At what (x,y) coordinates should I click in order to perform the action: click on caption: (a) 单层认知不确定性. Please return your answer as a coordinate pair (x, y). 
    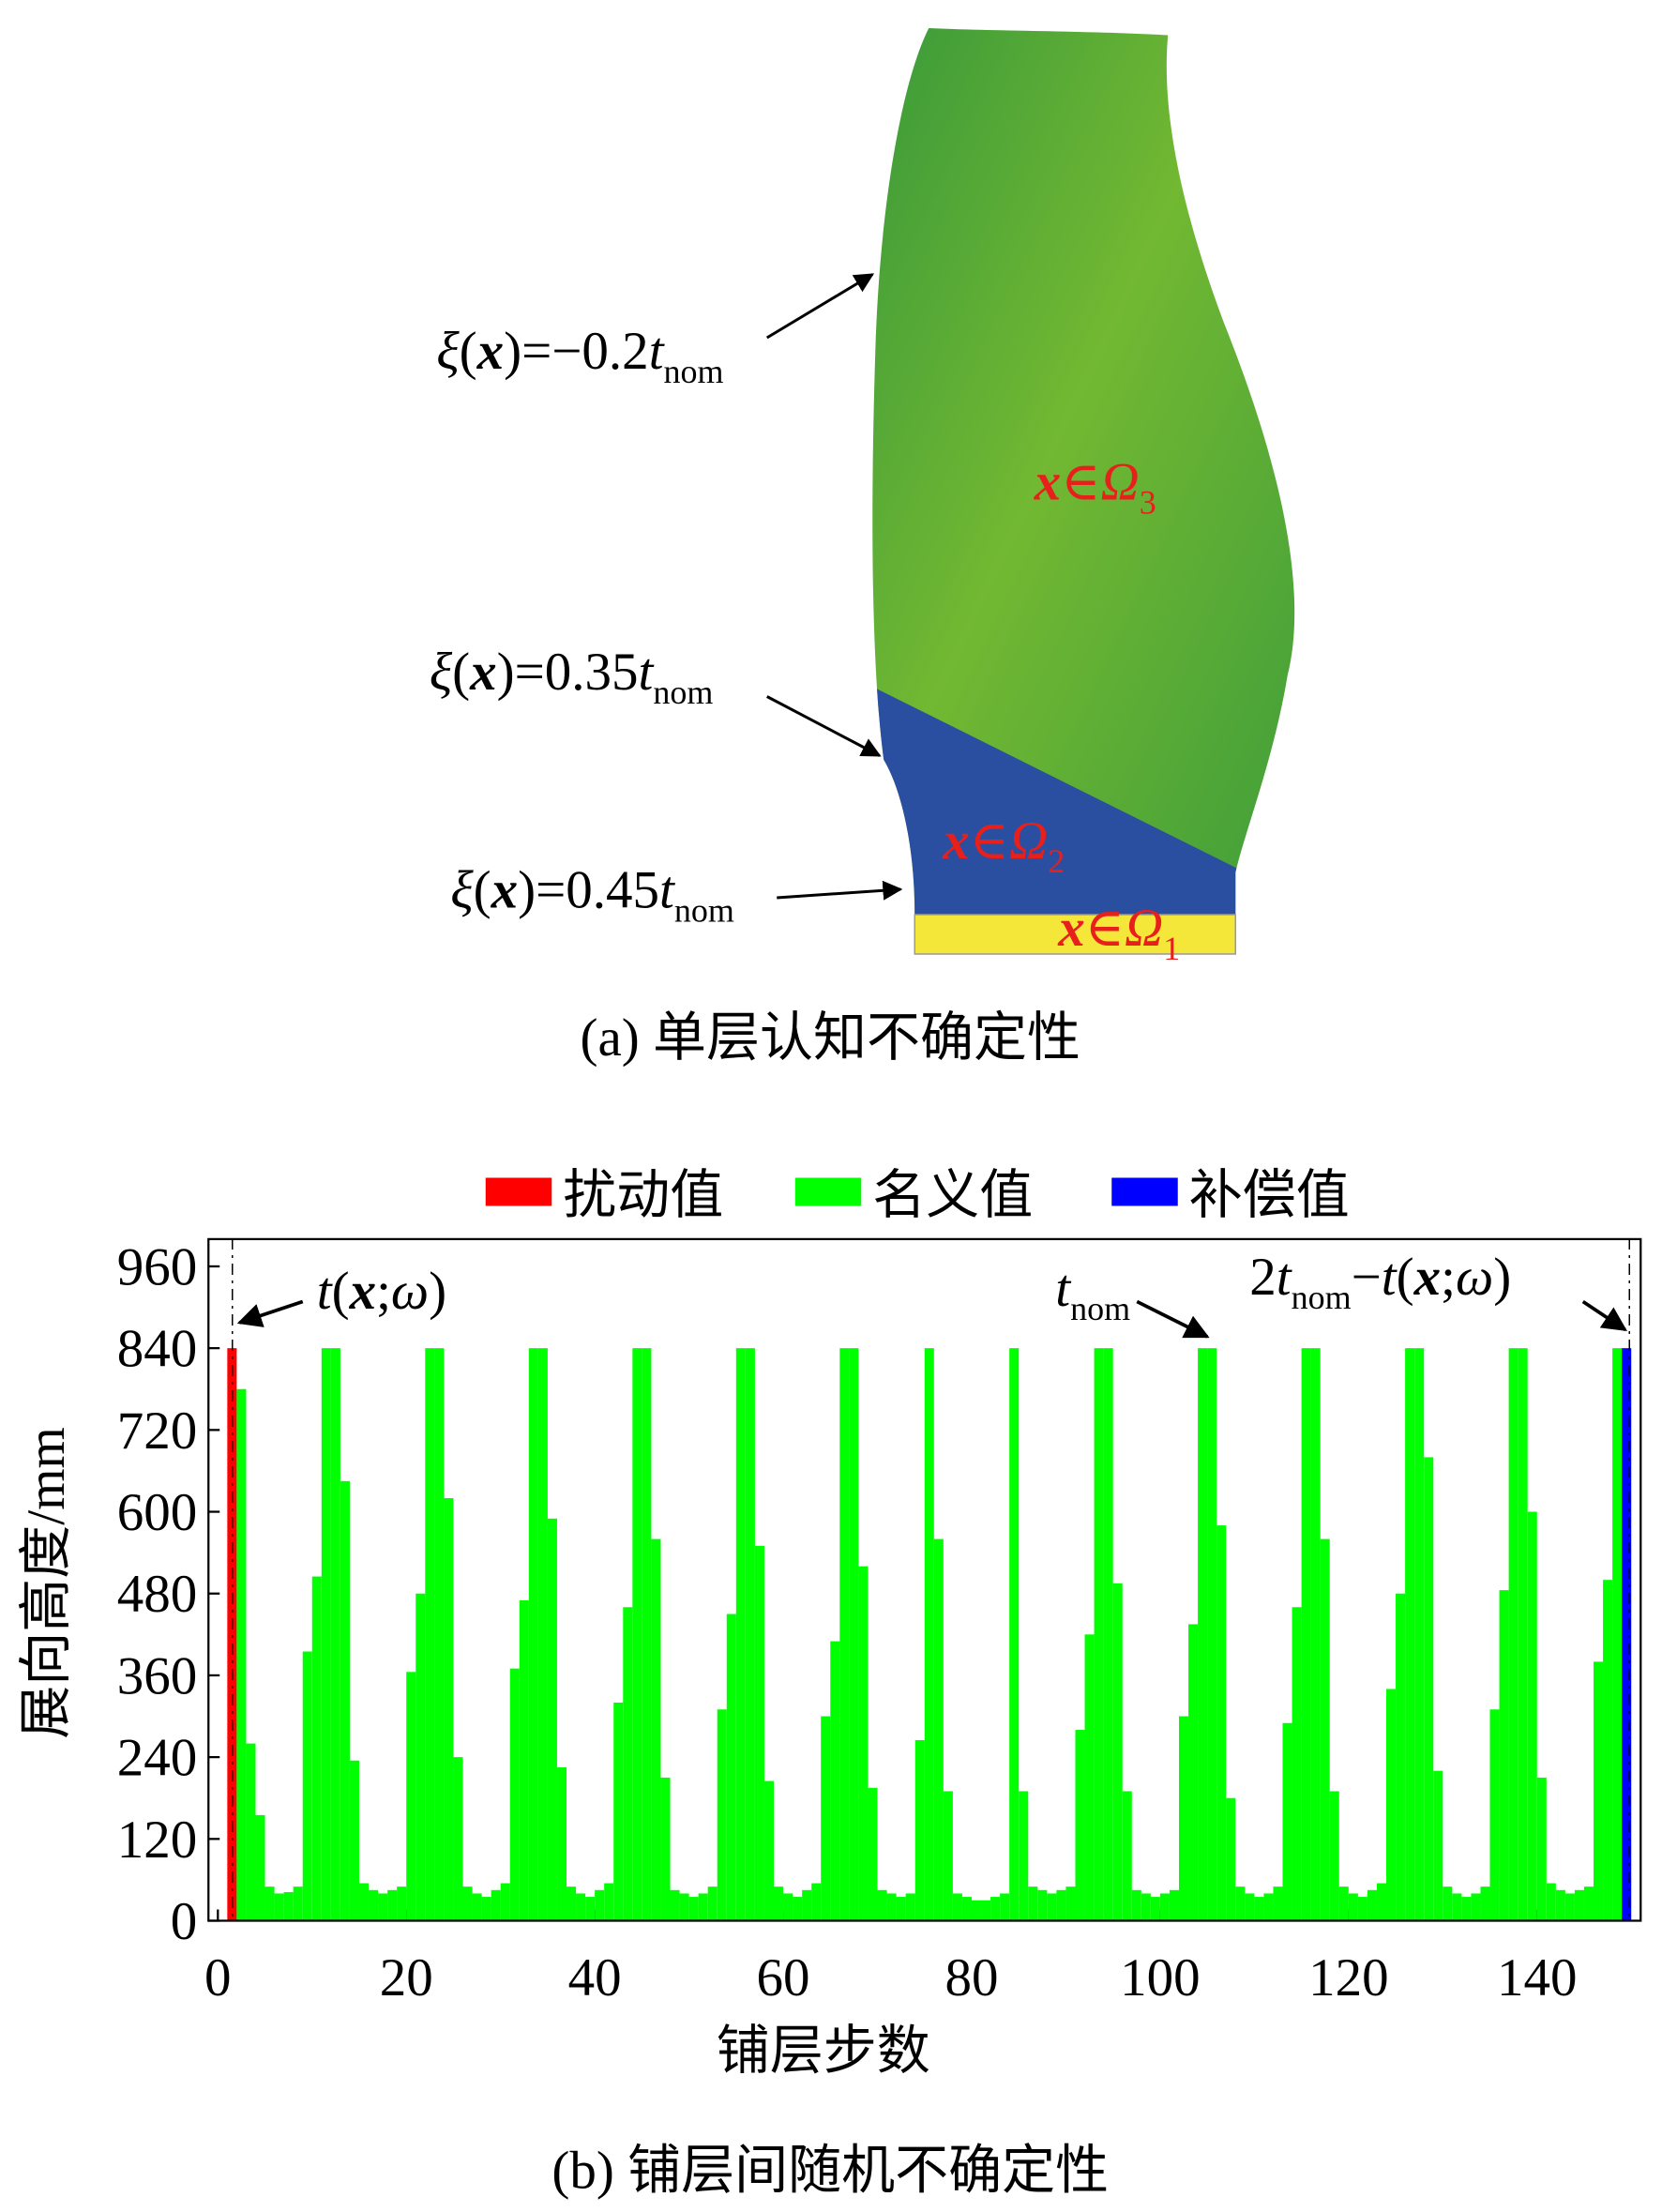
    Looking at the image, I should click on (830, 1038).